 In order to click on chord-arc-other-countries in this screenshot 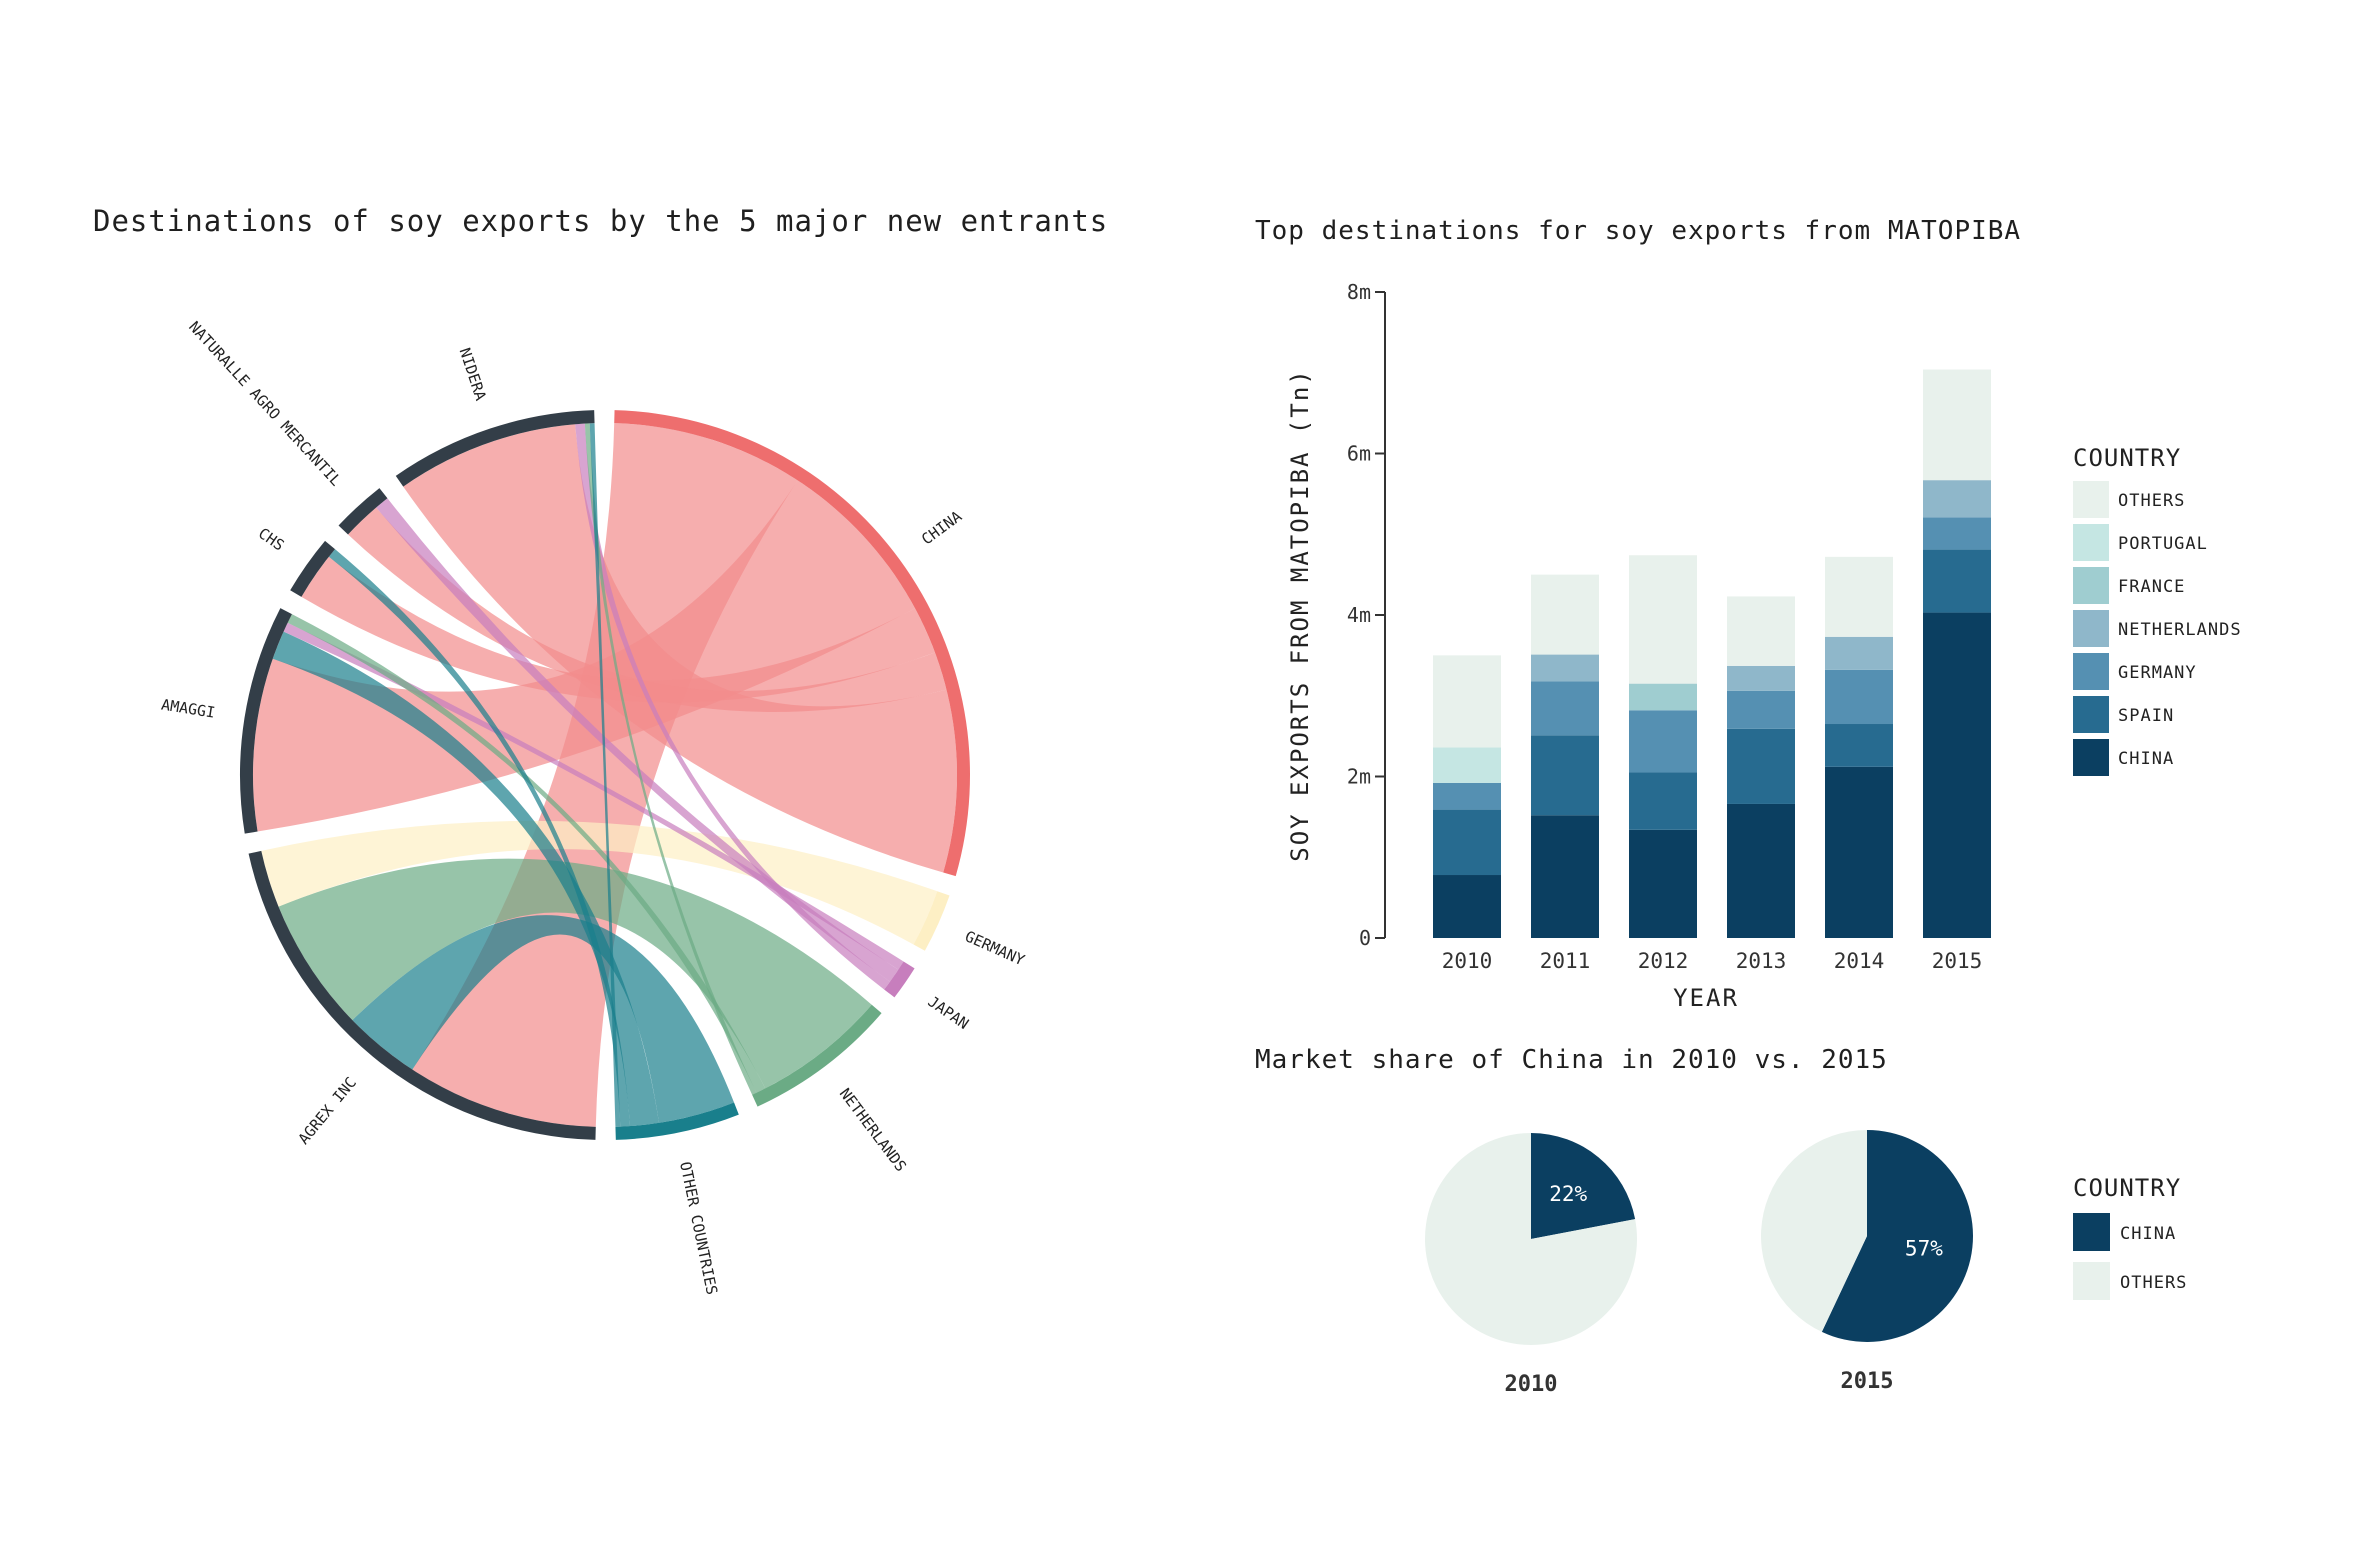, I will do `click(677, 1121)`.